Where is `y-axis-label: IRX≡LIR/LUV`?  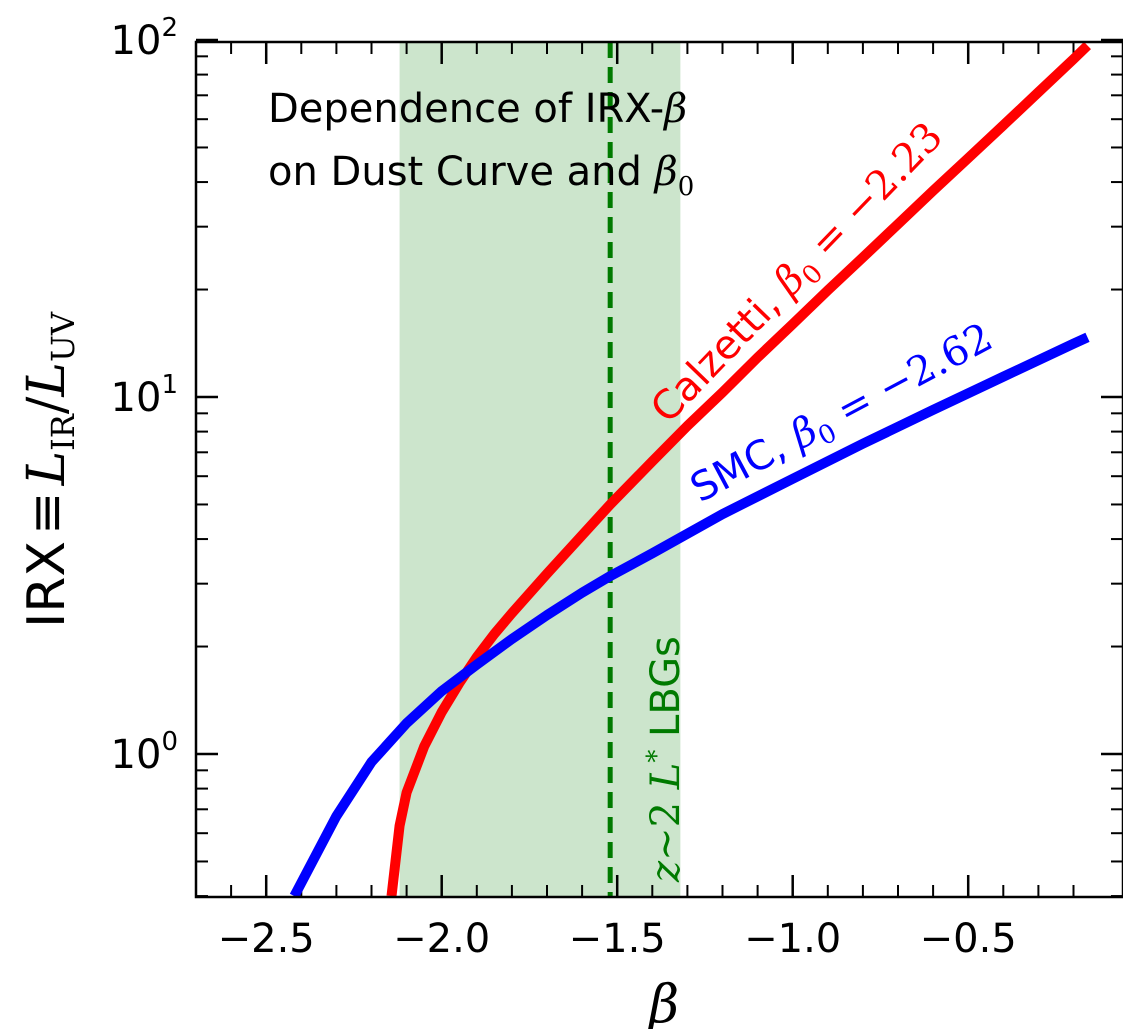 y-axis-label: IRX≡LIR/LUV is located at coordinates (49, 469).